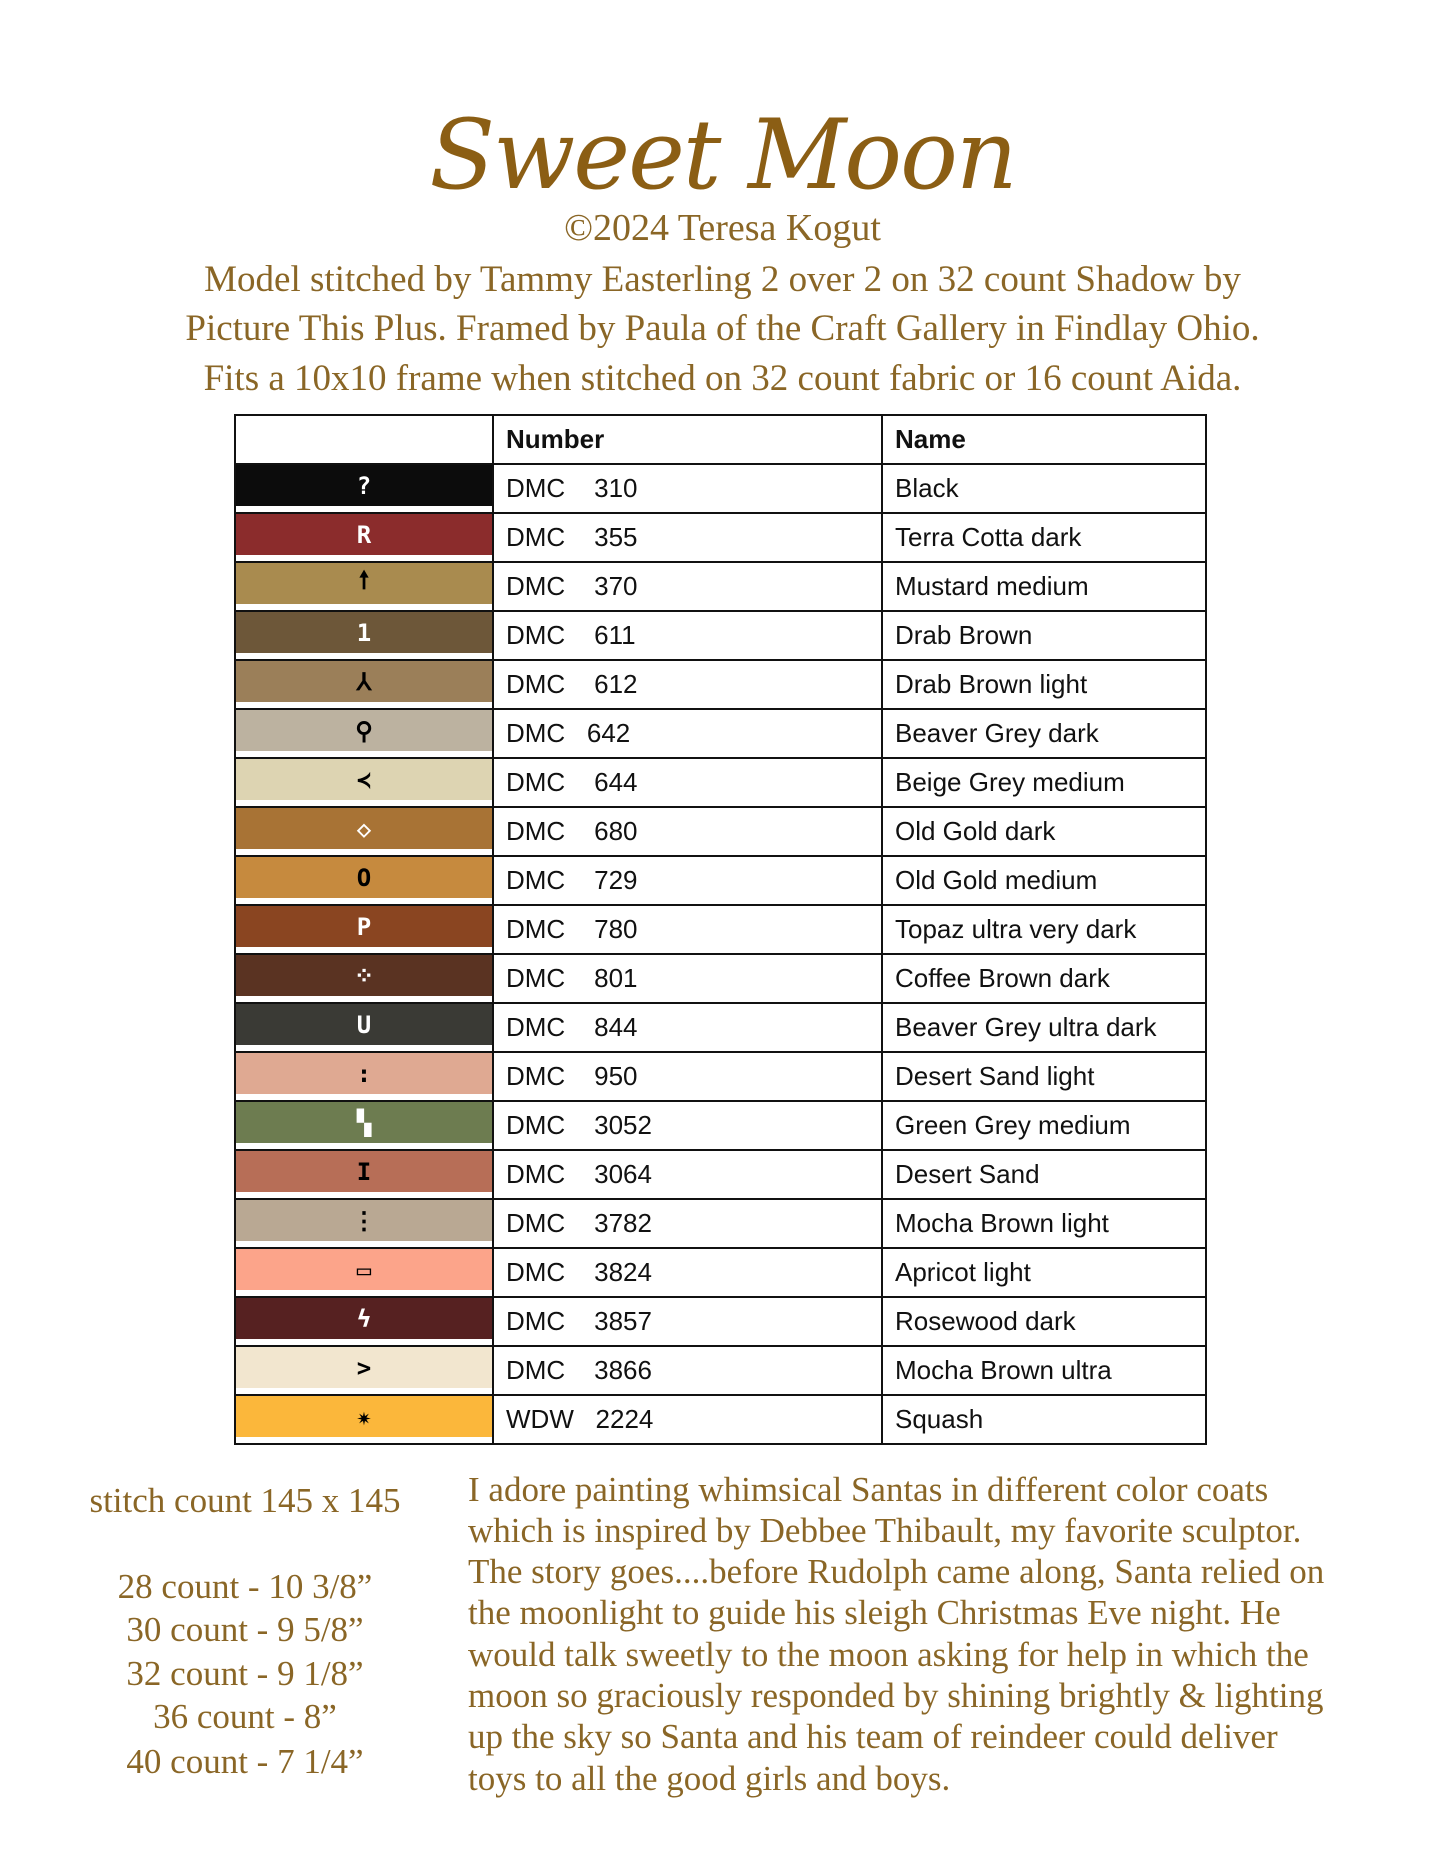  Describe the element at coordinates (1044, 635) in the screenshot. I see `floss-name: Drab Brown` at that location.